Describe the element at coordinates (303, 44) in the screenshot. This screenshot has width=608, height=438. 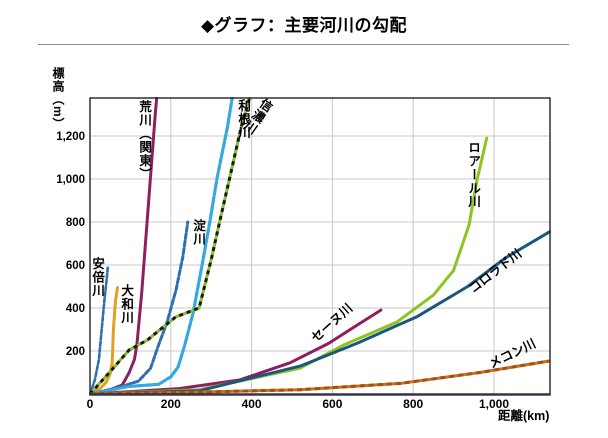
I see `title-divider` at that location.